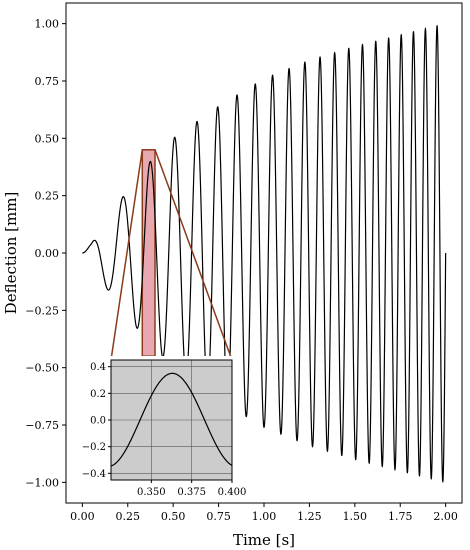 The height and width of the screenshot is (550, 470). What do you see at coordinates (47, 81) in the screenshot?
I see `y-tick-label: 0.75` at bounding box center [47, 81].